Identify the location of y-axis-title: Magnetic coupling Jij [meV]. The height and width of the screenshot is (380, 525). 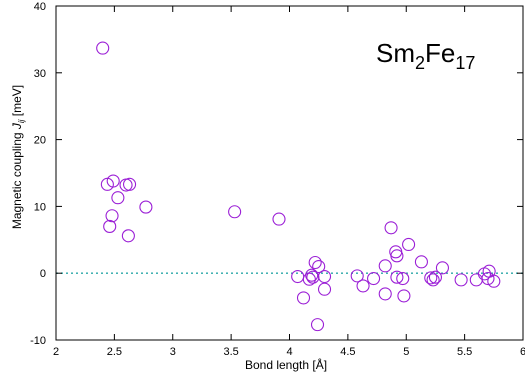
(18, 157).